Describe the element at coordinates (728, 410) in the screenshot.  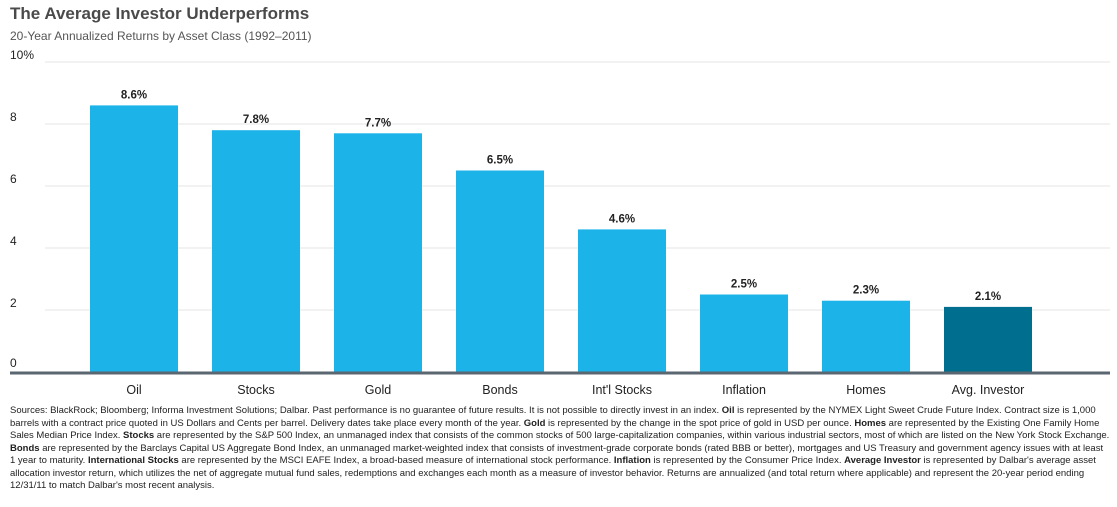
I see `footnote-term: Oil` at that location.